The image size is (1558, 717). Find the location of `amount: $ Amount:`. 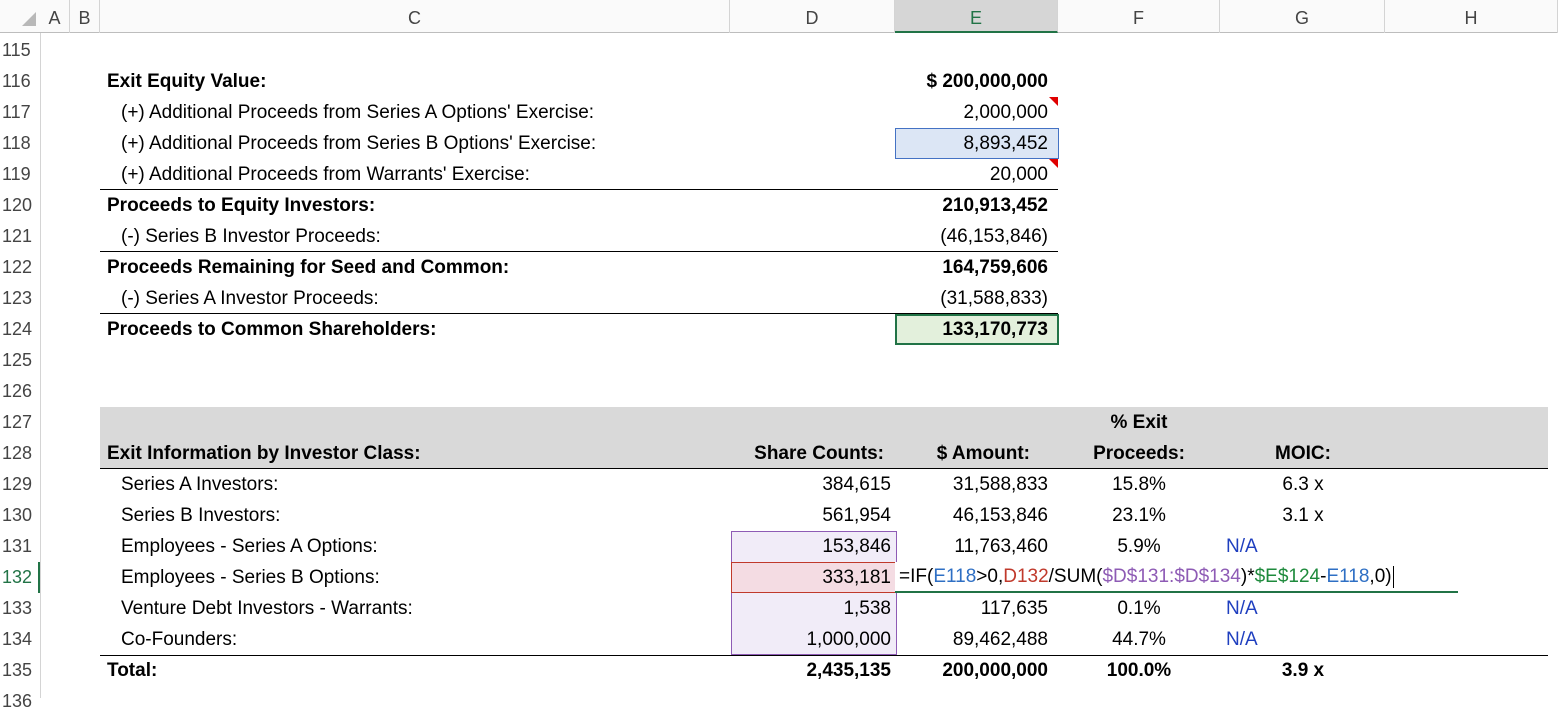

amount: $ Amount: is located at coordinates (983, 453).